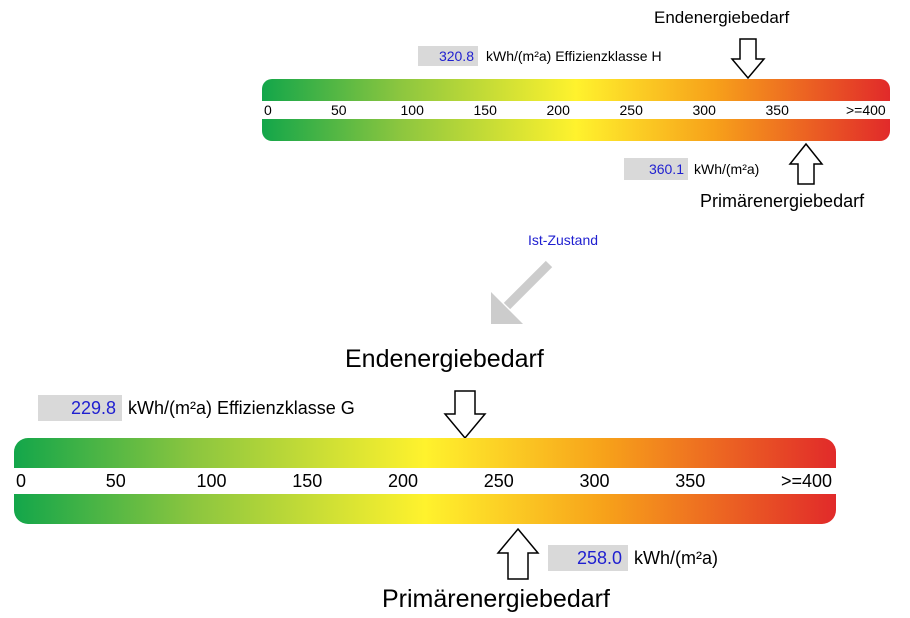 Image resolution: width=910 pixels, height=618 pixels. I want to click on target-scale-tick-label: 100, so click(211, 481).